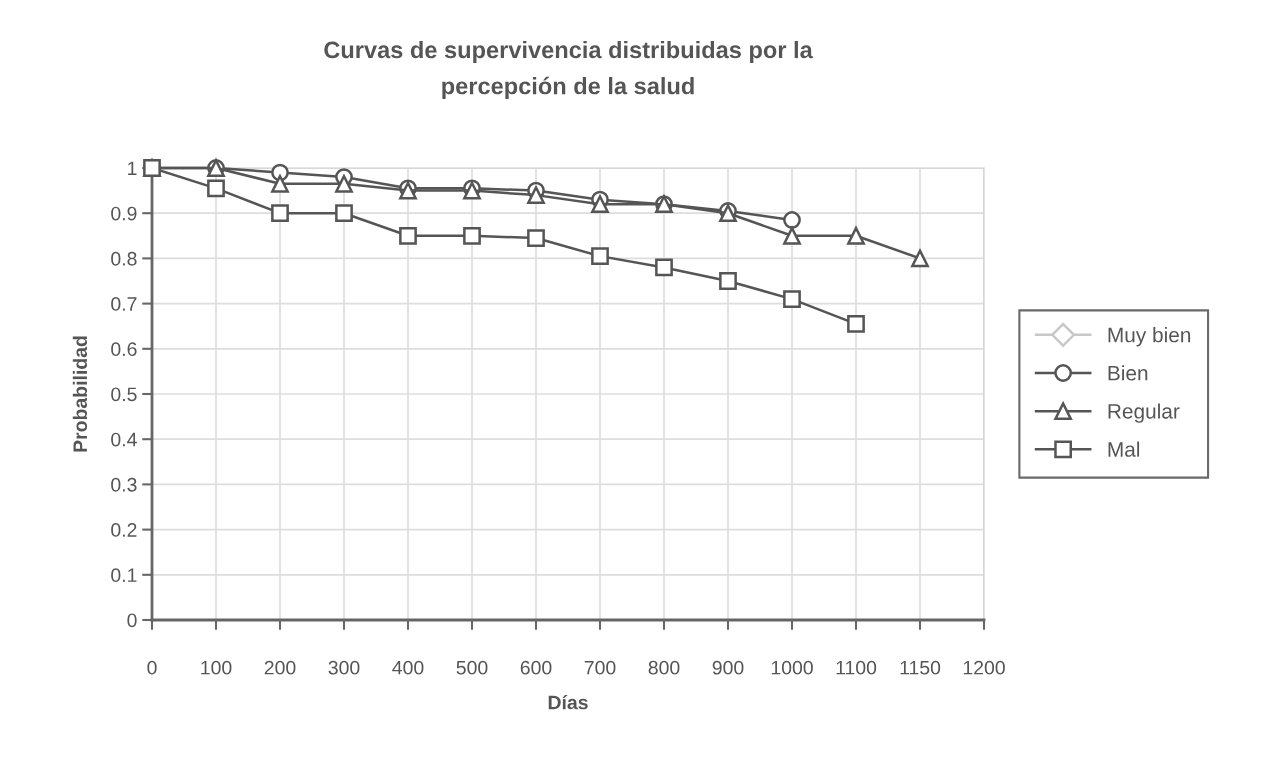 Image resolution: width=1276 pixels, height=764 pixels. I want to click on x-tick-label: 500, so click(472, 667).